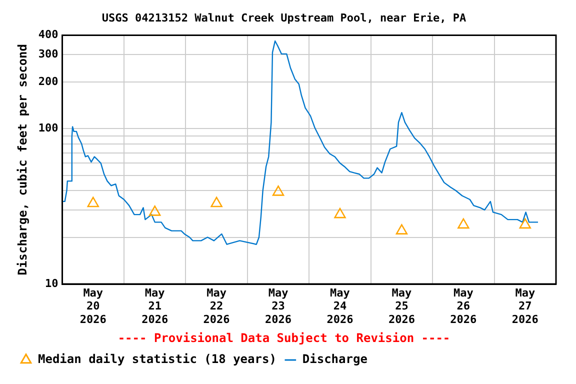 The height and width of the screenshot is (384, 576). What do you see at coordinates (216, 306) in the screenshot?
I see `x-tick-label: May 22 2026` at bounding box center [216, 306].